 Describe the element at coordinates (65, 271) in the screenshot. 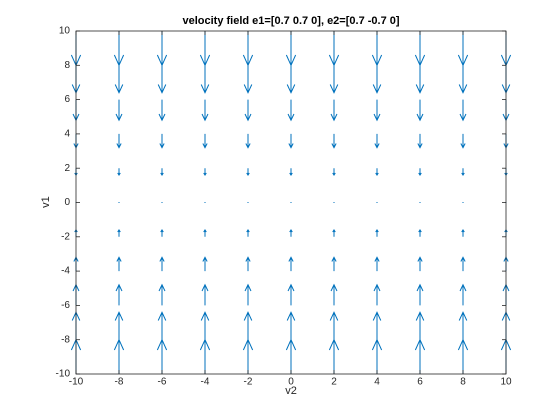

I see `y-tick-label: -4` at that location.